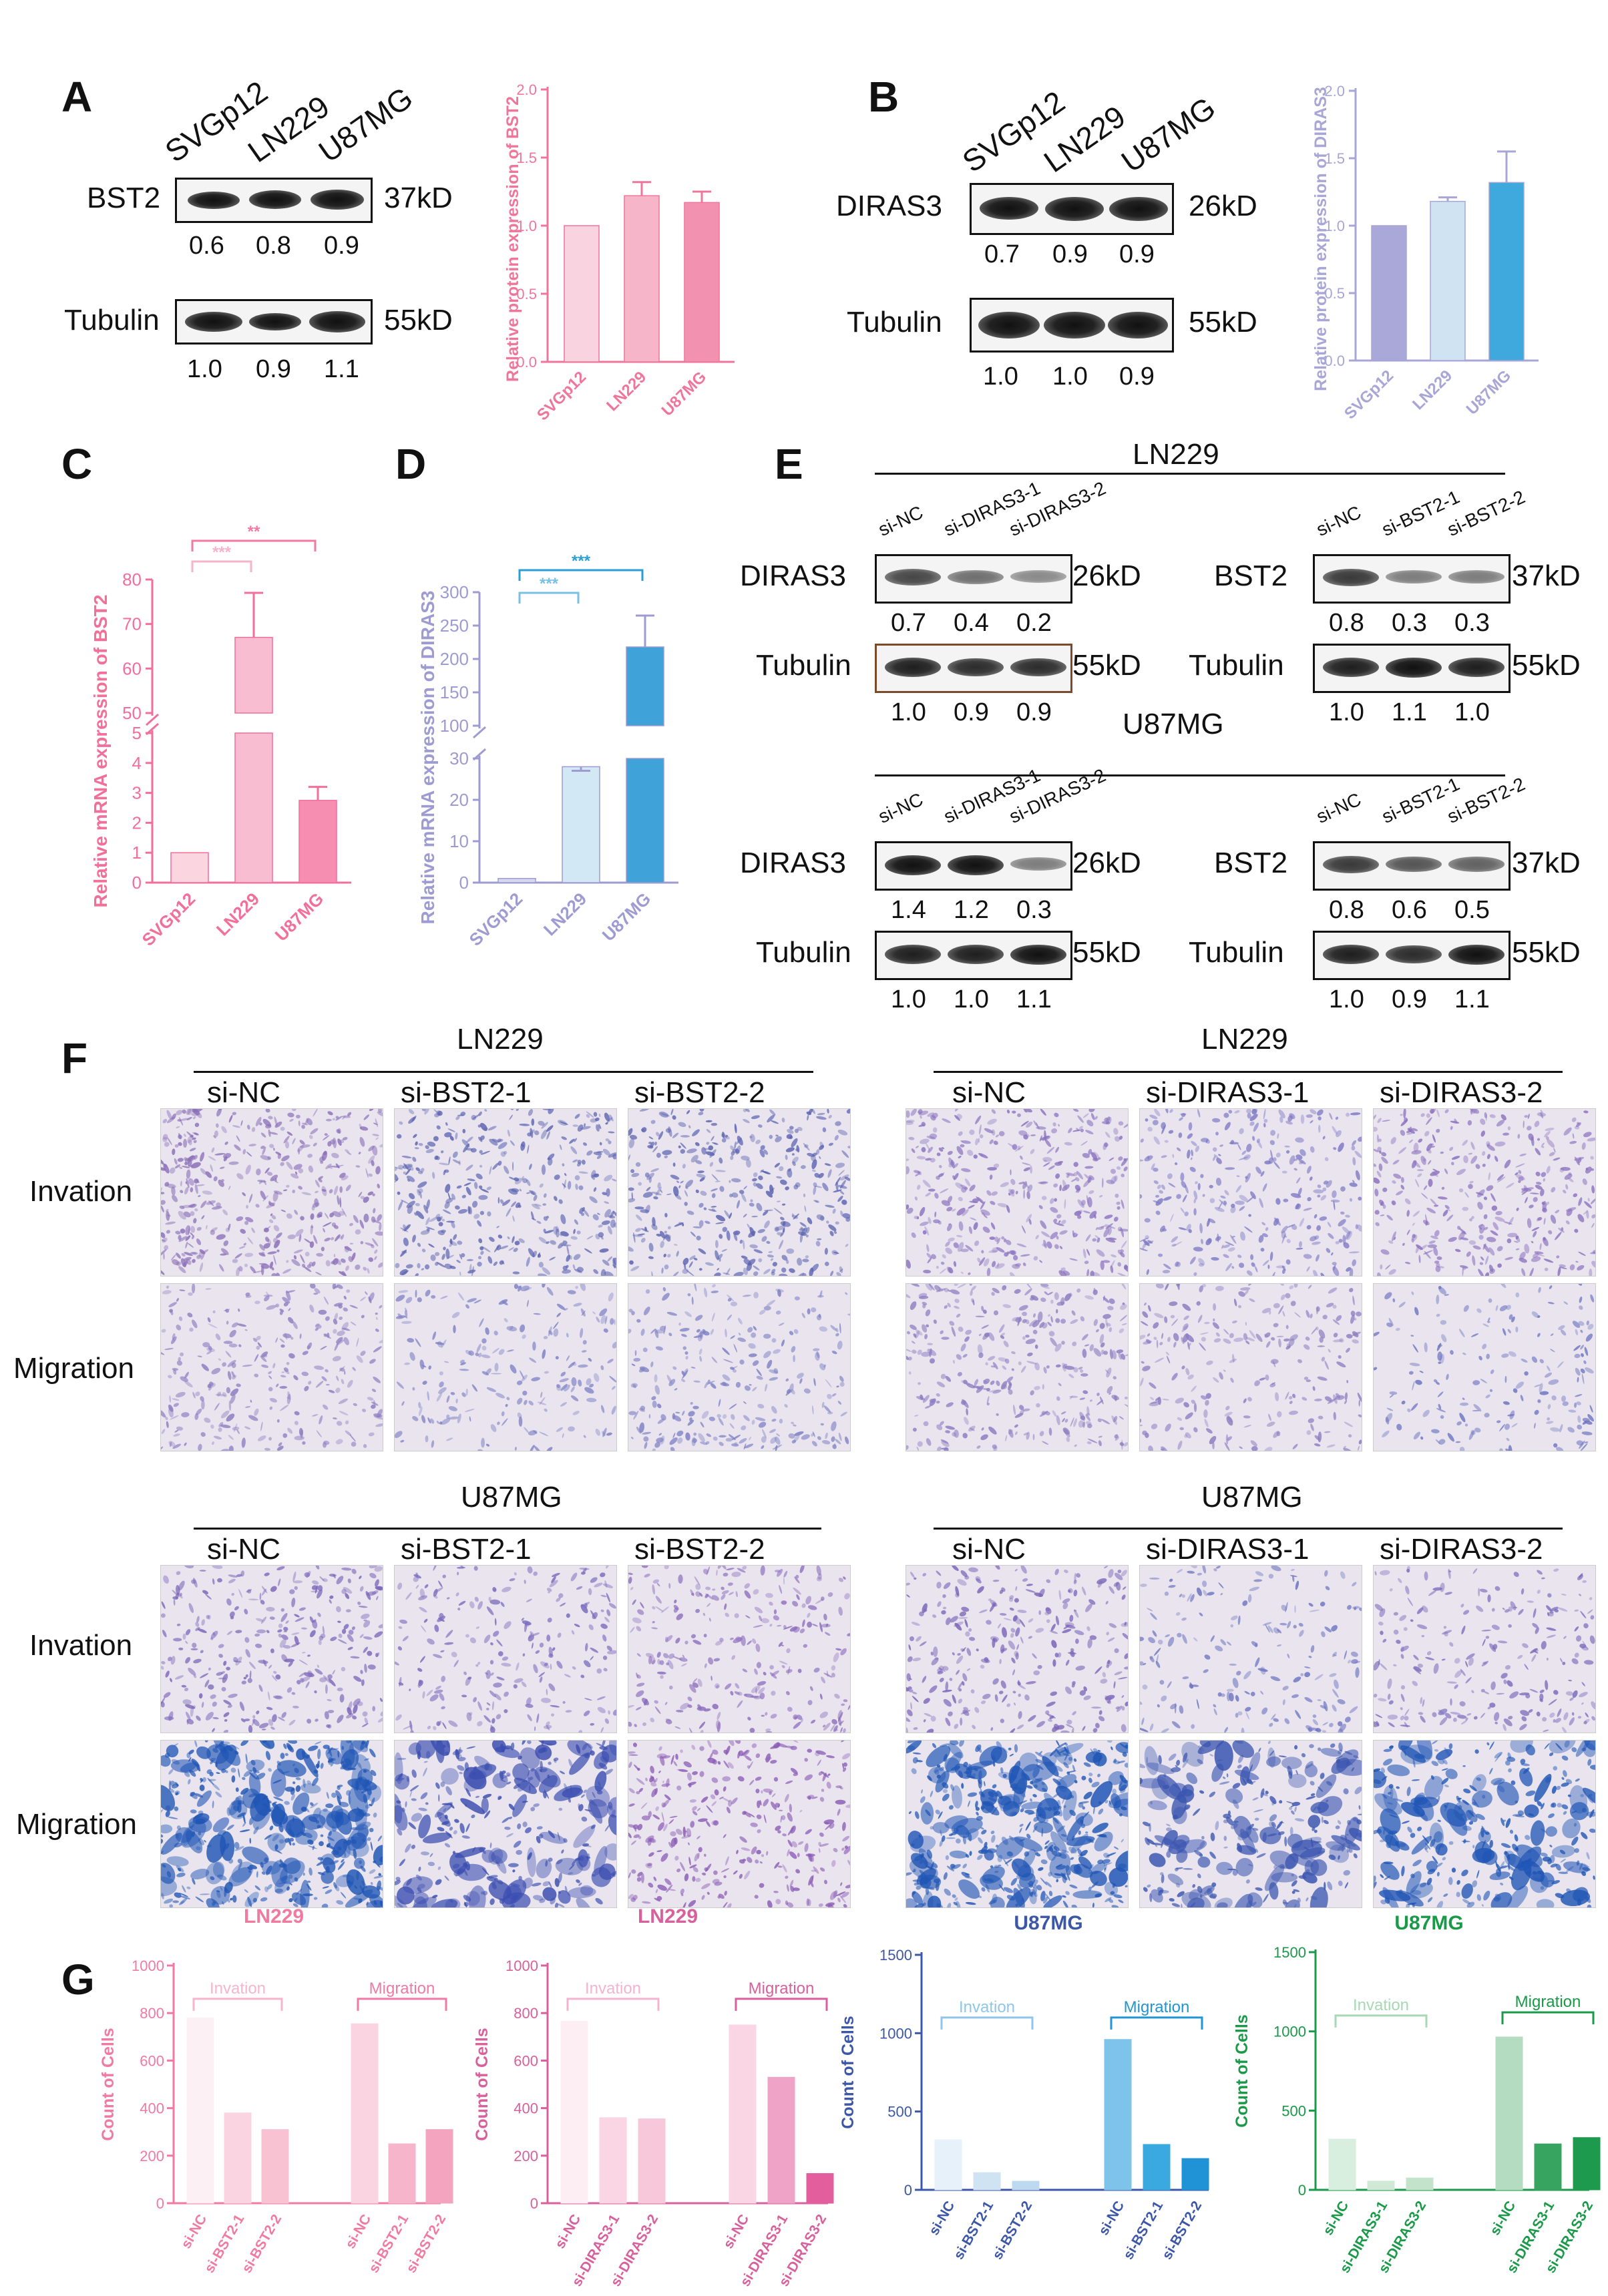 This screenshot has height=2296, width=1608. What do you see at coordinates (1034, 623) in the screenshot?
I see `band-value: 0.2` at bounding box center [1034, 623].